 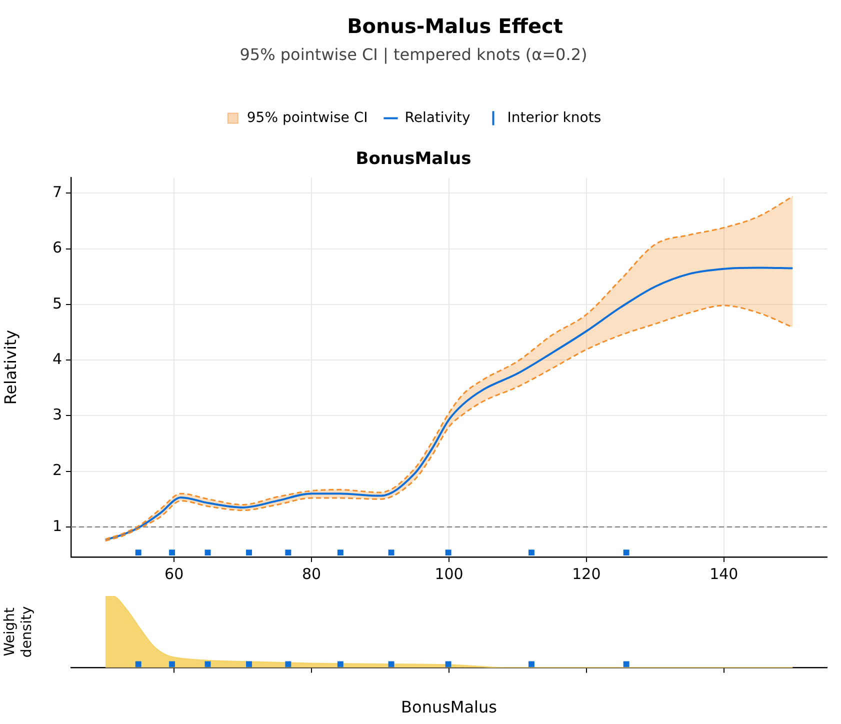 What do you see at coordinates (437, 118) in the screenshot?
I see `legend-label: Relativity` at bounding box center [437, 118].